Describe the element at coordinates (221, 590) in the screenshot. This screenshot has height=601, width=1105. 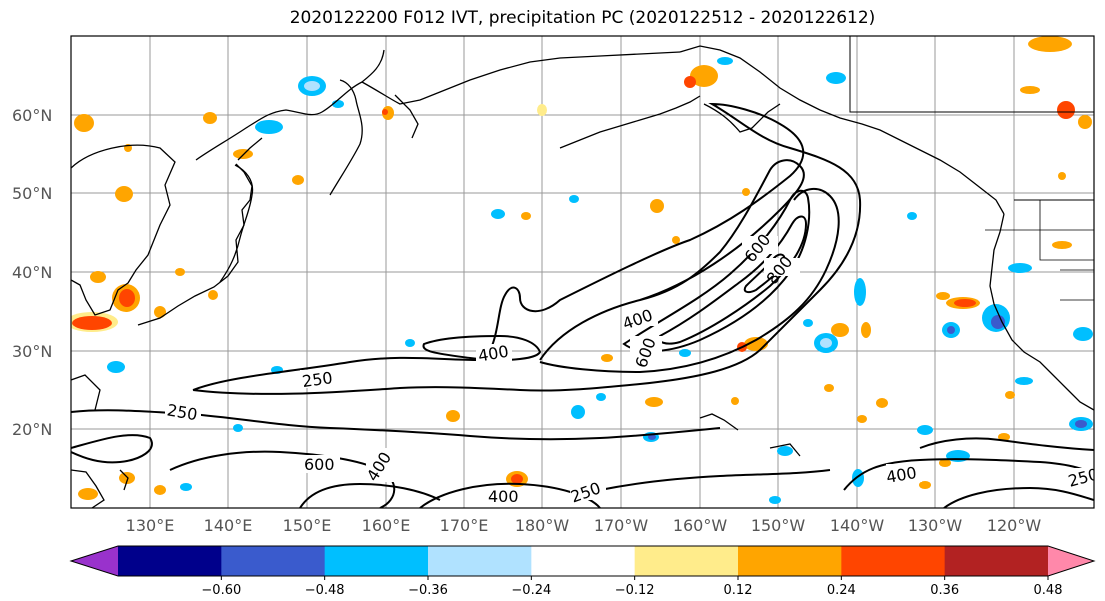
I see `colorbar-tick-label: −0.60` at that location.